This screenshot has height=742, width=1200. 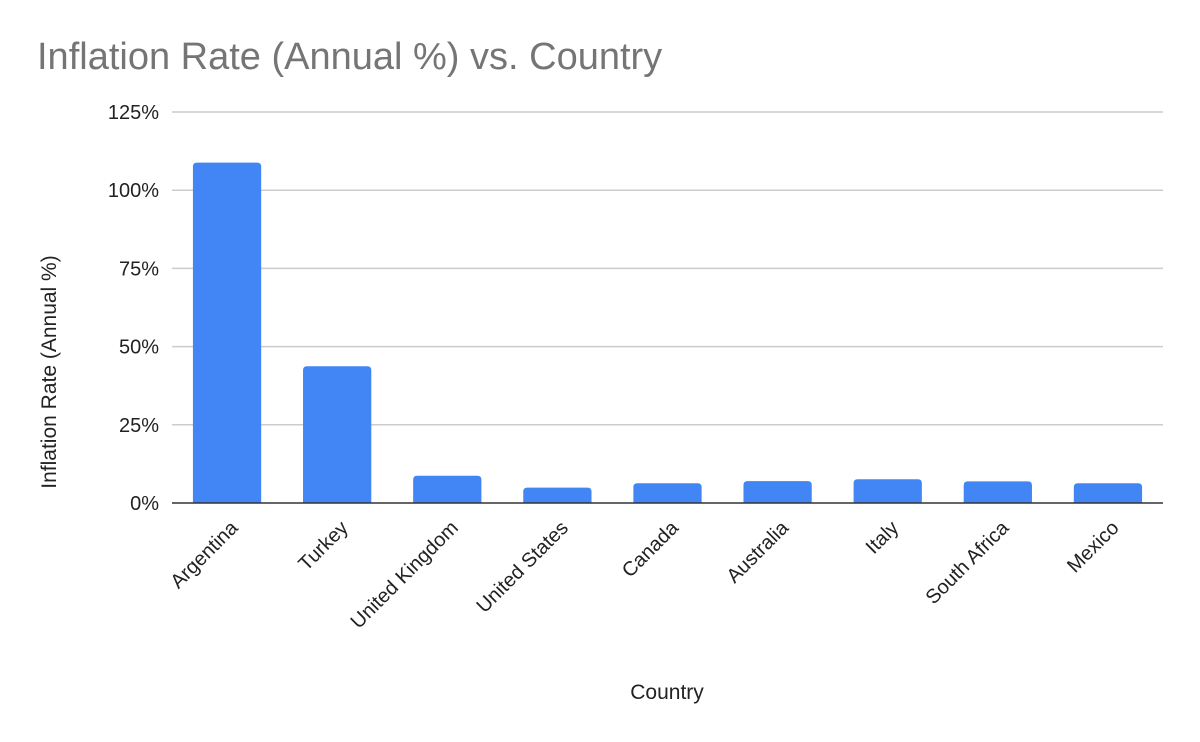 I want to click on x-tick-label: Australia, so click(x=758, y=551).